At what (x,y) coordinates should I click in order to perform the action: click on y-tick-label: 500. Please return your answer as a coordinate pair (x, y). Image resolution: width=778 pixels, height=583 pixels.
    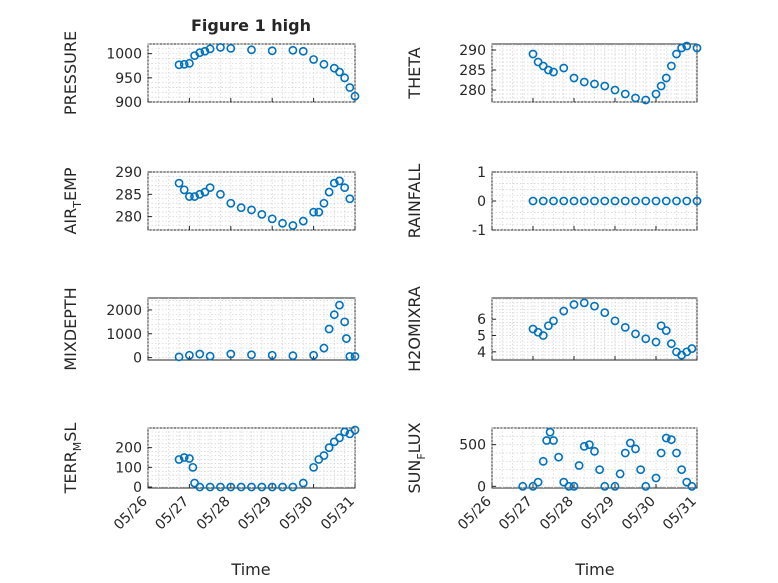
    Looking at the image, I should click on (472, 446).